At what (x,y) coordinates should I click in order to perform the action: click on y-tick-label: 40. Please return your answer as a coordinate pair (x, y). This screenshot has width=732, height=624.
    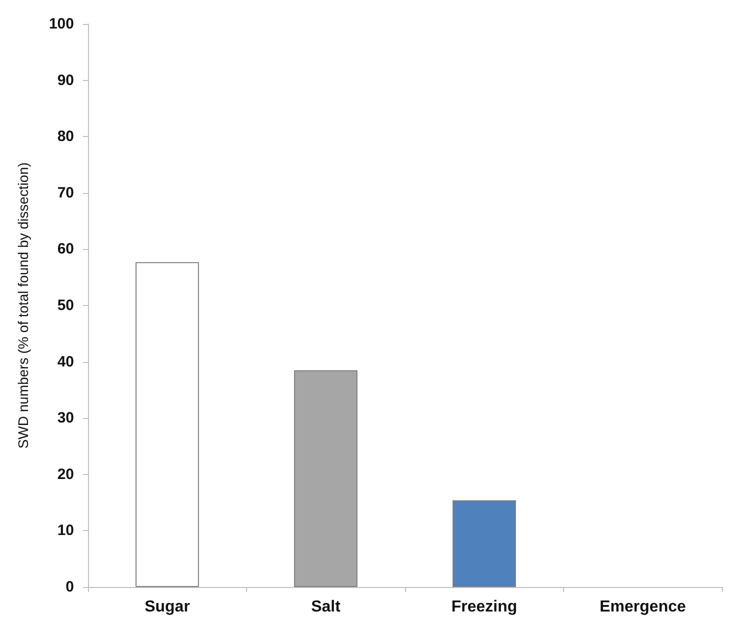
    Looking at the image, I should click on (65, 361).